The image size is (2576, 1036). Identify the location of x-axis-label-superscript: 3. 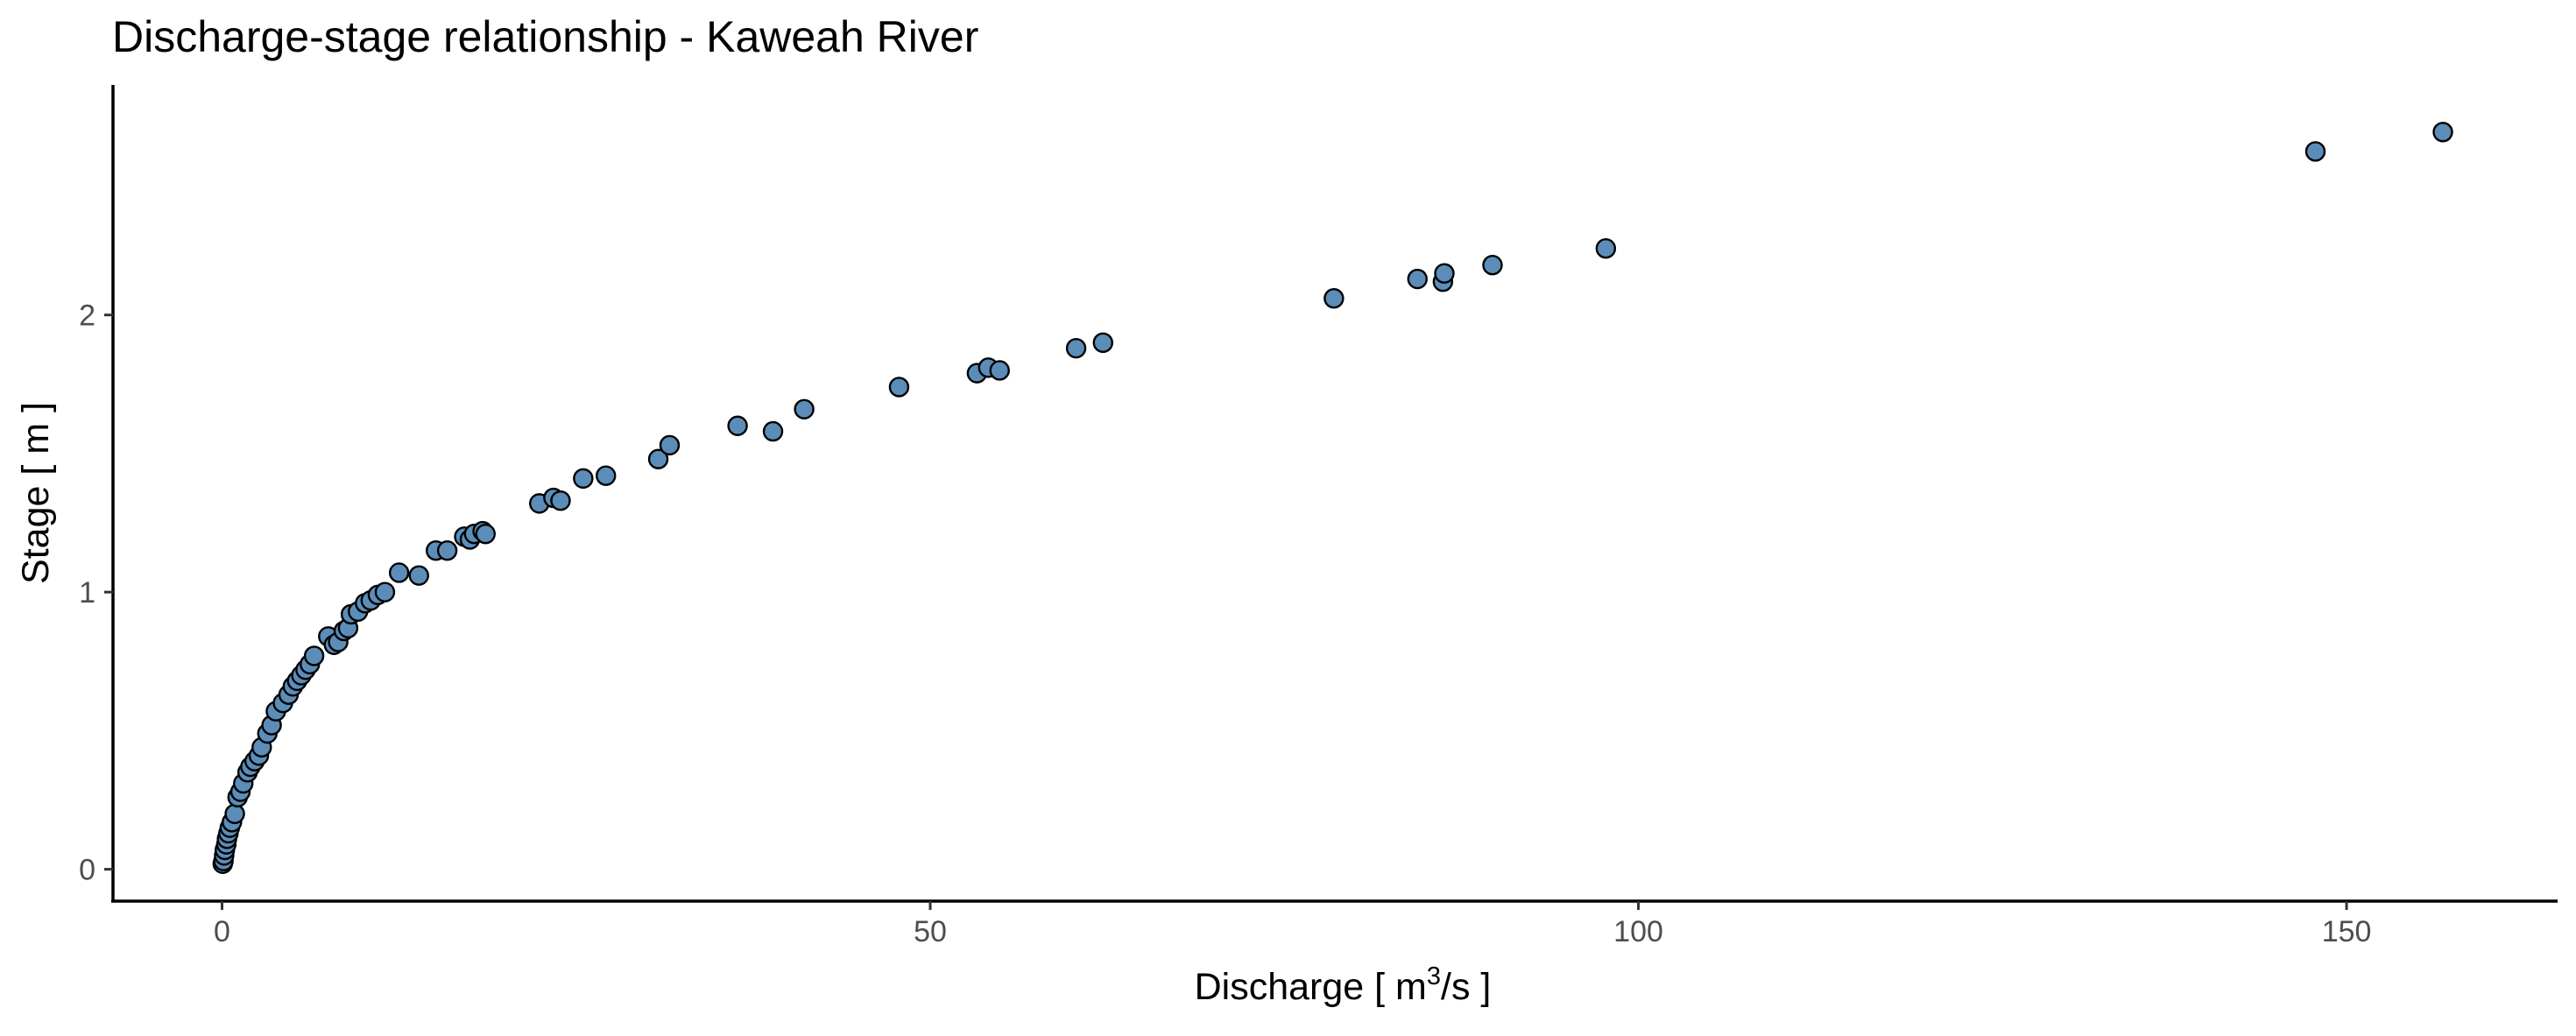
(1434, 976).